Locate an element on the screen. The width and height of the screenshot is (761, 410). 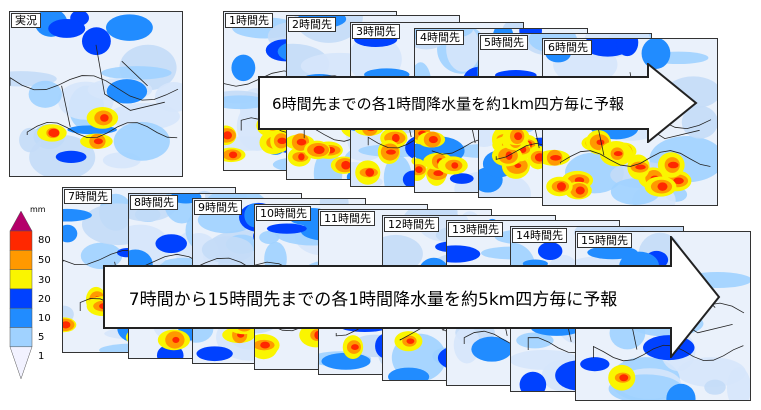
panel-label: 1時間先 is located at coordinates (249, 20).